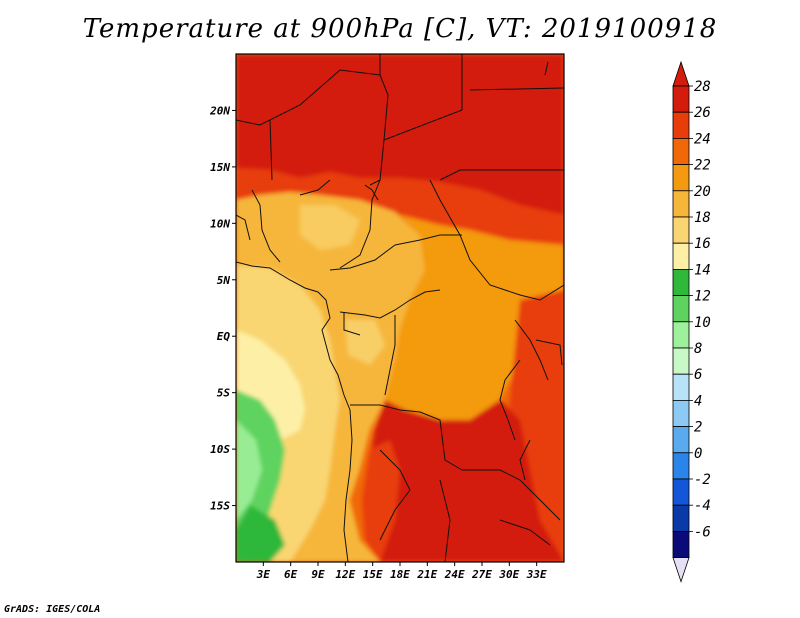 Image resolution: width=800 pixels, height=618 pixels. What do you see at coordinates (508, 574) in the screenshot?
I see `lon-tick-label: 30E` at bounding box center [508, 574].